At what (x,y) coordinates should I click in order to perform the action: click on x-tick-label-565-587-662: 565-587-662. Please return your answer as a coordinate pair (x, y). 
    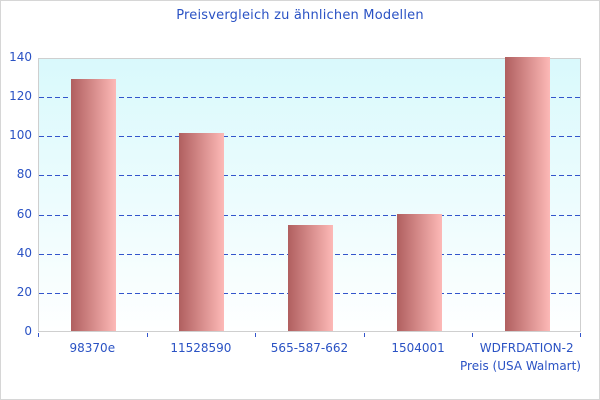
    Looking at the image, I should click on (309, 348).